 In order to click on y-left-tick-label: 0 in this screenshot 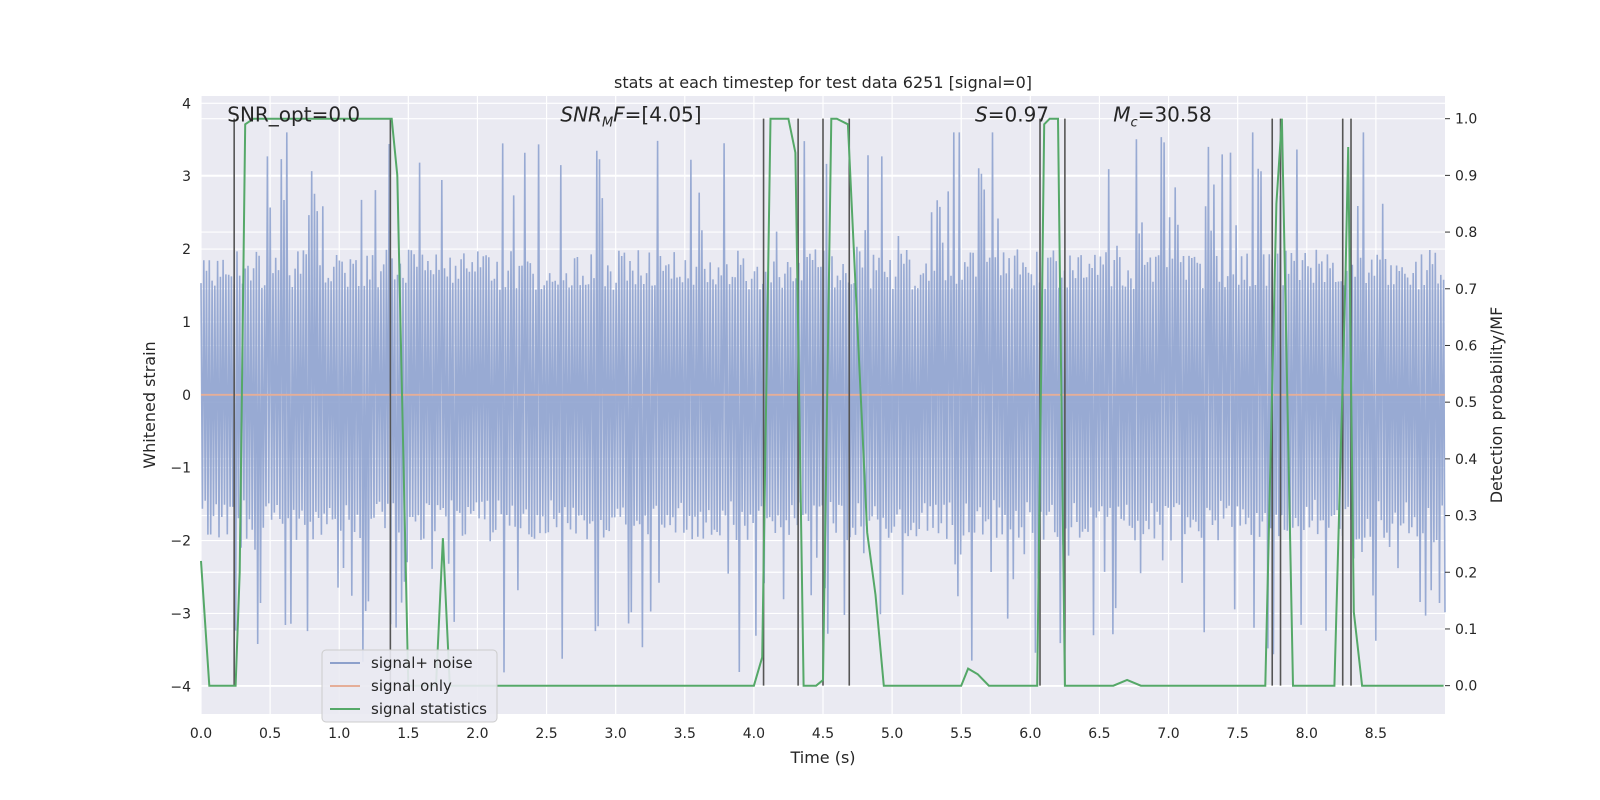, I will do `click(186, 396)`.